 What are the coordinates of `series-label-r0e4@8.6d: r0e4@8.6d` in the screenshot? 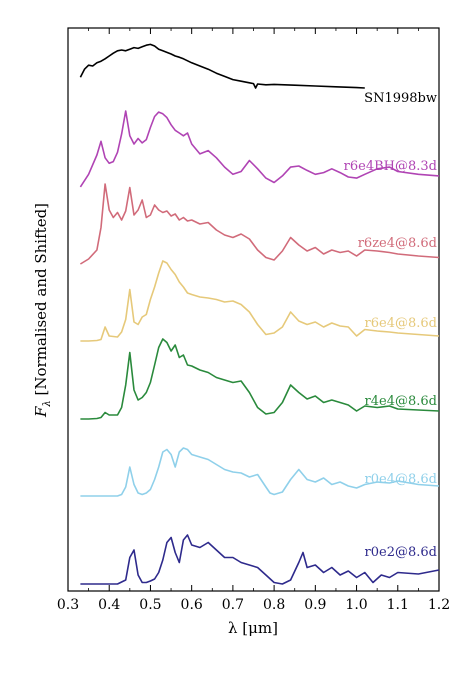 It's located at (401, 479).